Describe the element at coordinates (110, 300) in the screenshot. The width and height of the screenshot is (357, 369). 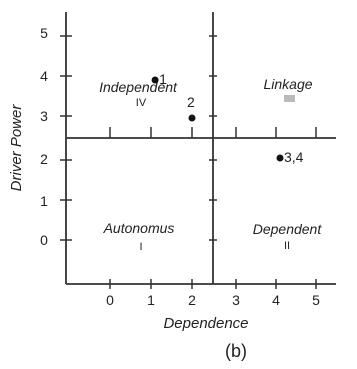
I see `x-tick-label-0: 0` at that location.